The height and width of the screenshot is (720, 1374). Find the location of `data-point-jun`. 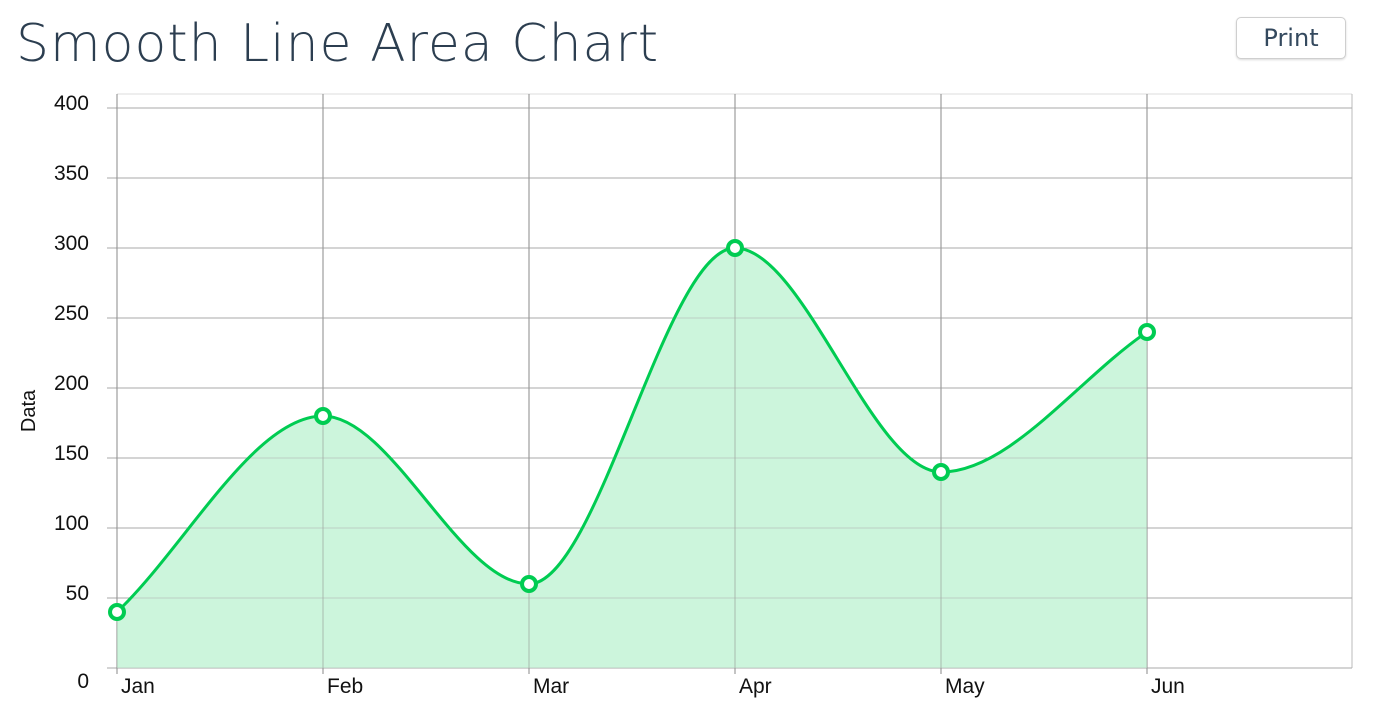

data-point-jun is located at coordinates (1147, 332).